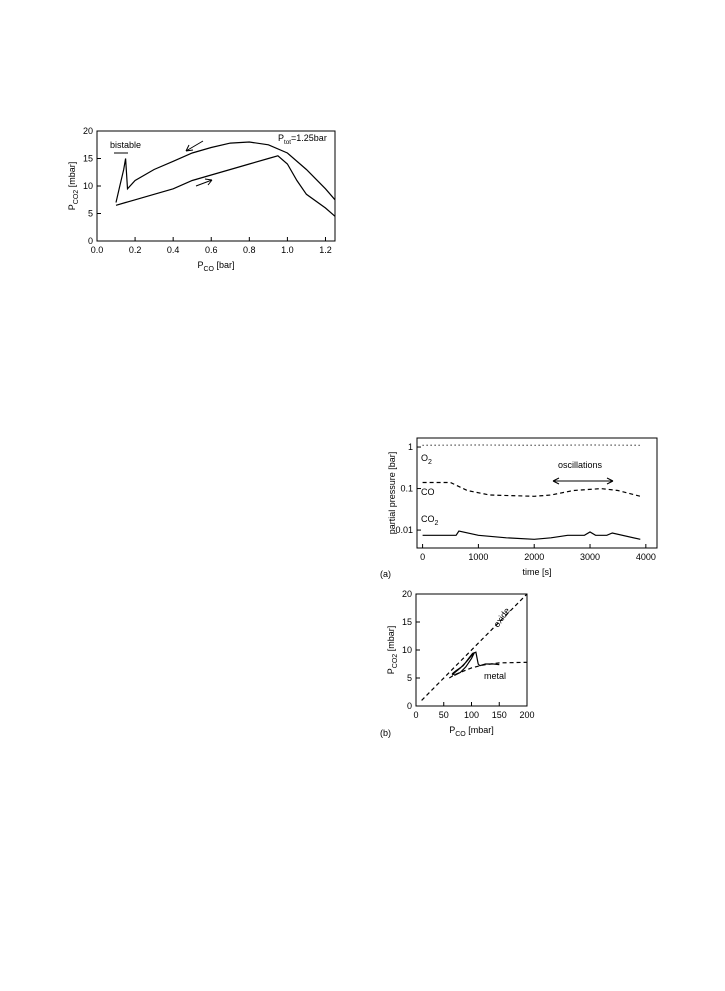  Describe the element at coordinates (385, 574) in the screenshot. I see `panel-label: (a)` at that location.